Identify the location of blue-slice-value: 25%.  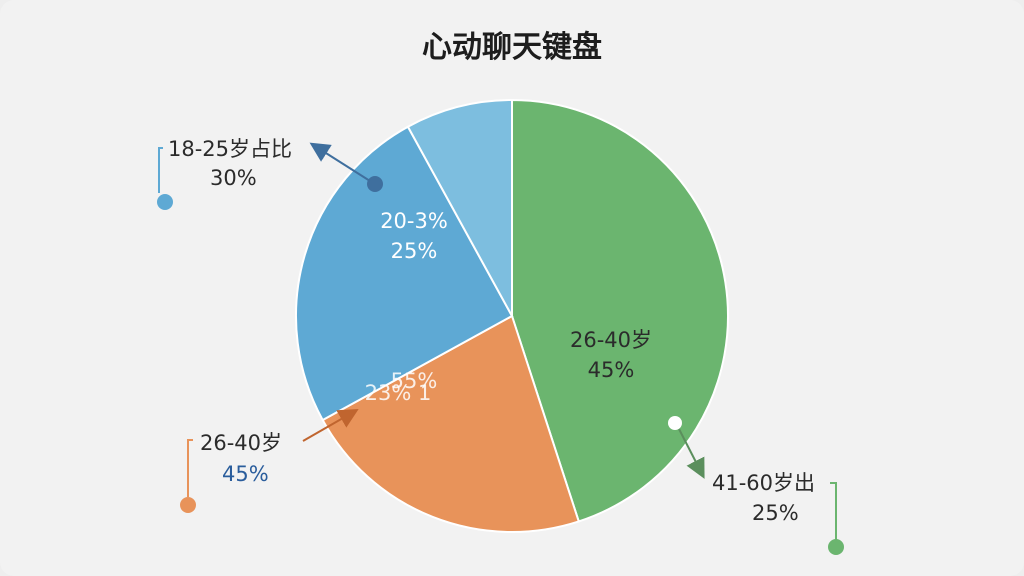
(414, 251).